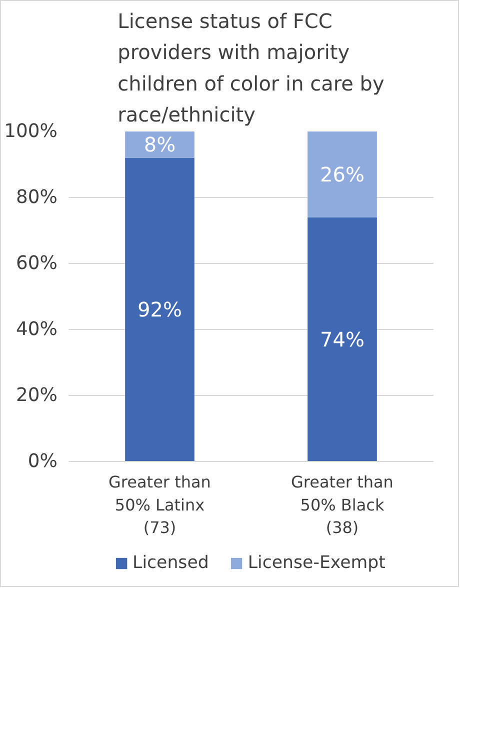 The width and height of the screenshot is (490, 753). Describe the element at coordinates (170, 563) in the screenshot. I see `legend-label: Licensed` at that location.